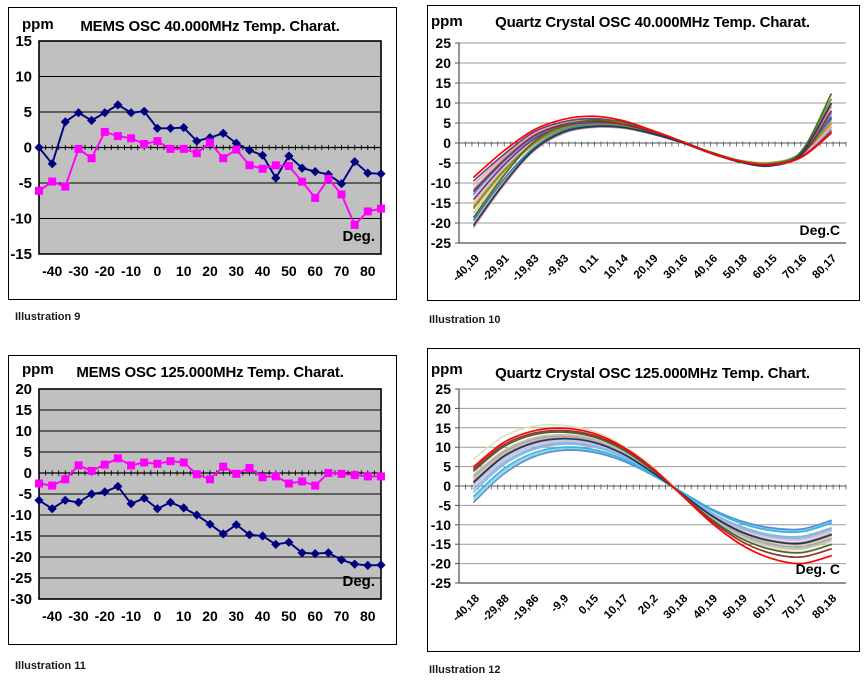 The width and height of the screenshot is (865, 682). I want to click on illustration-caption: Illustration 10, so click(465, 320).